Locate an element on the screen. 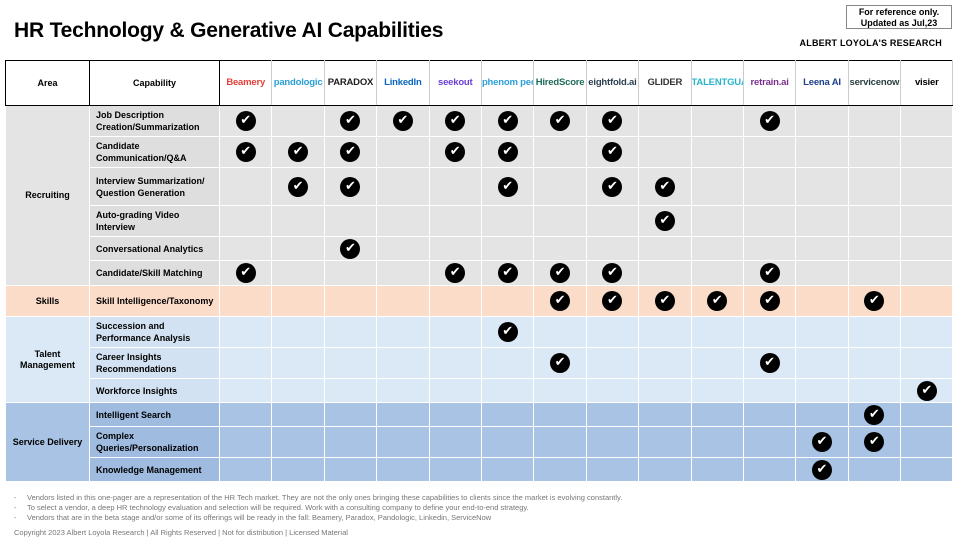 Image resolution: width=960 pixels, height=540 pixels. vendor-logo: seekout is located at coordinates (455, 83).